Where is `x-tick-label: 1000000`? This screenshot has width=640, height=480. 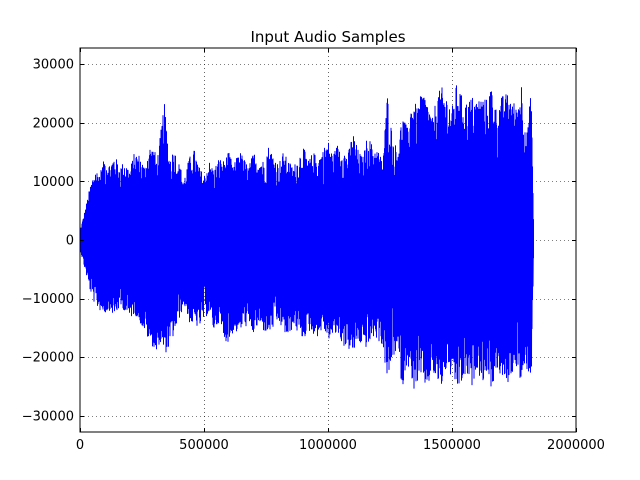 x-tick-label: 1000000 is located at coordinates (328, 445).